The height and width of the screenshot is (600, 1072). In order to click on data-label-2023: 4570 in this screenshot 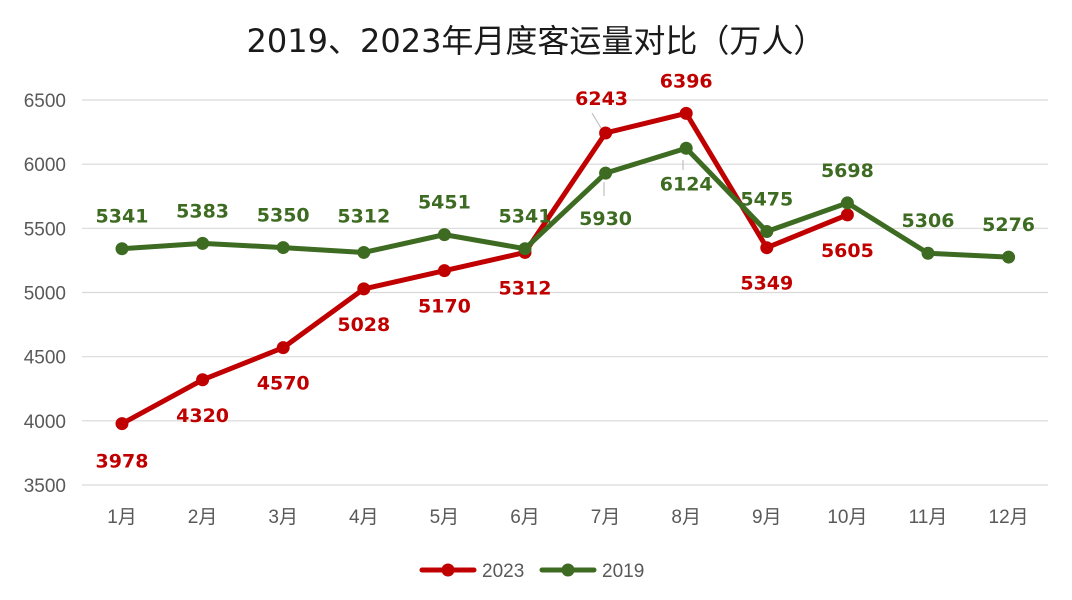, I will do `click(283, 384)`.